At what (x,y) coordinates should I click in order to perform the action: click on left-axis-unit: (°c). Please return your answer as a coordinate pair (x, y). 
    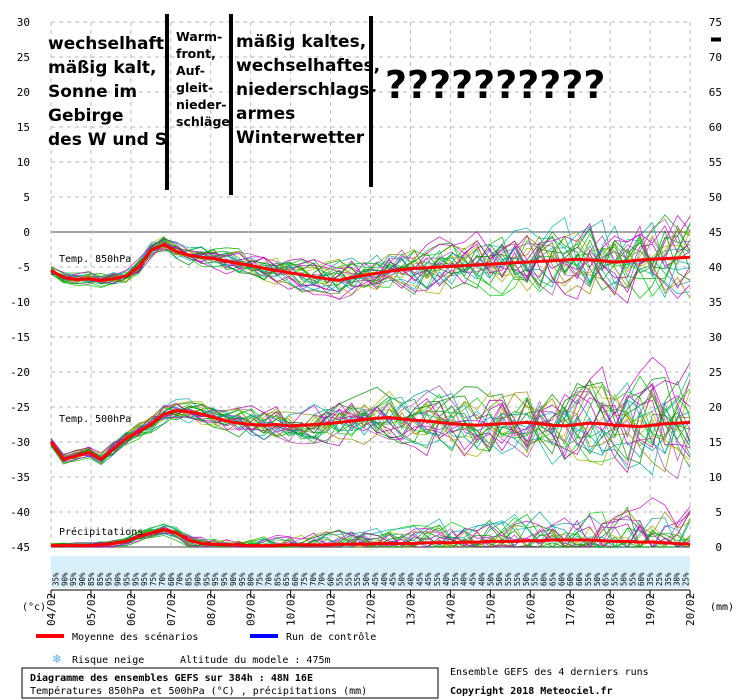
    Looking at the image, I should click on (34, 607).